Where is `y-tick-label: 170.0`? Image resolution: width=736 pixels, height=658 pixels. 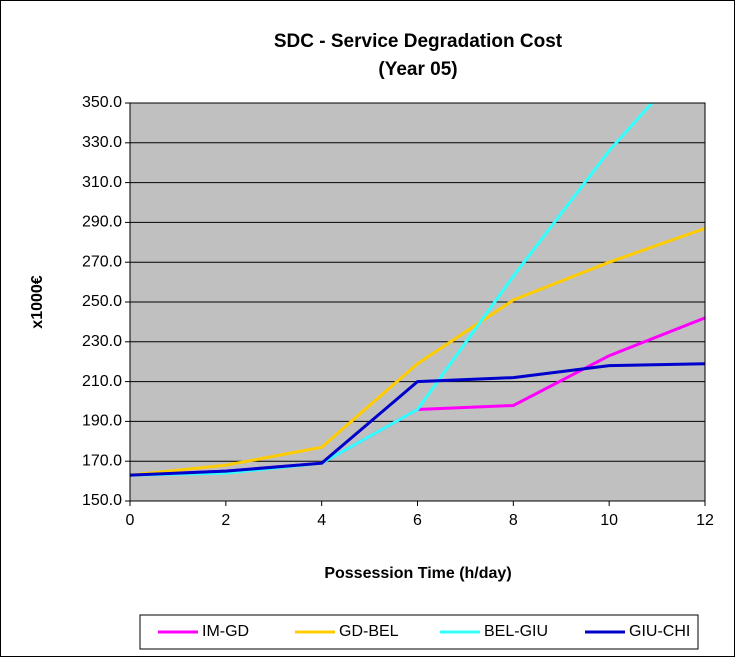 y-tick-label: 170.0 is located at coordinates (102, 460).